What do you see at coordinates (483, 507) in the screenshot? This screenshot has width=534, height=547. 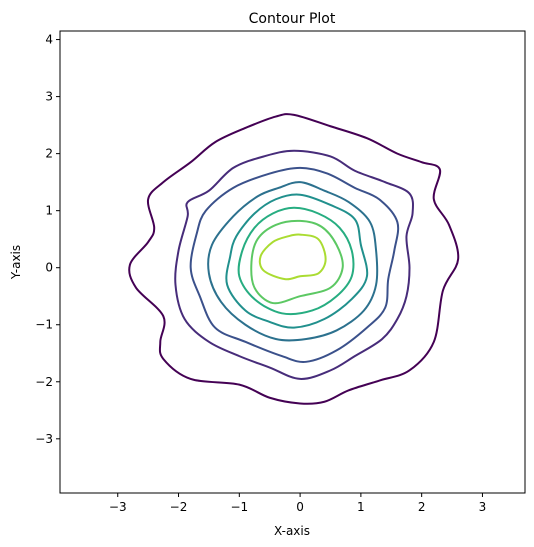 I see `x-tick-label: 3` at bounding box center [483, 507].